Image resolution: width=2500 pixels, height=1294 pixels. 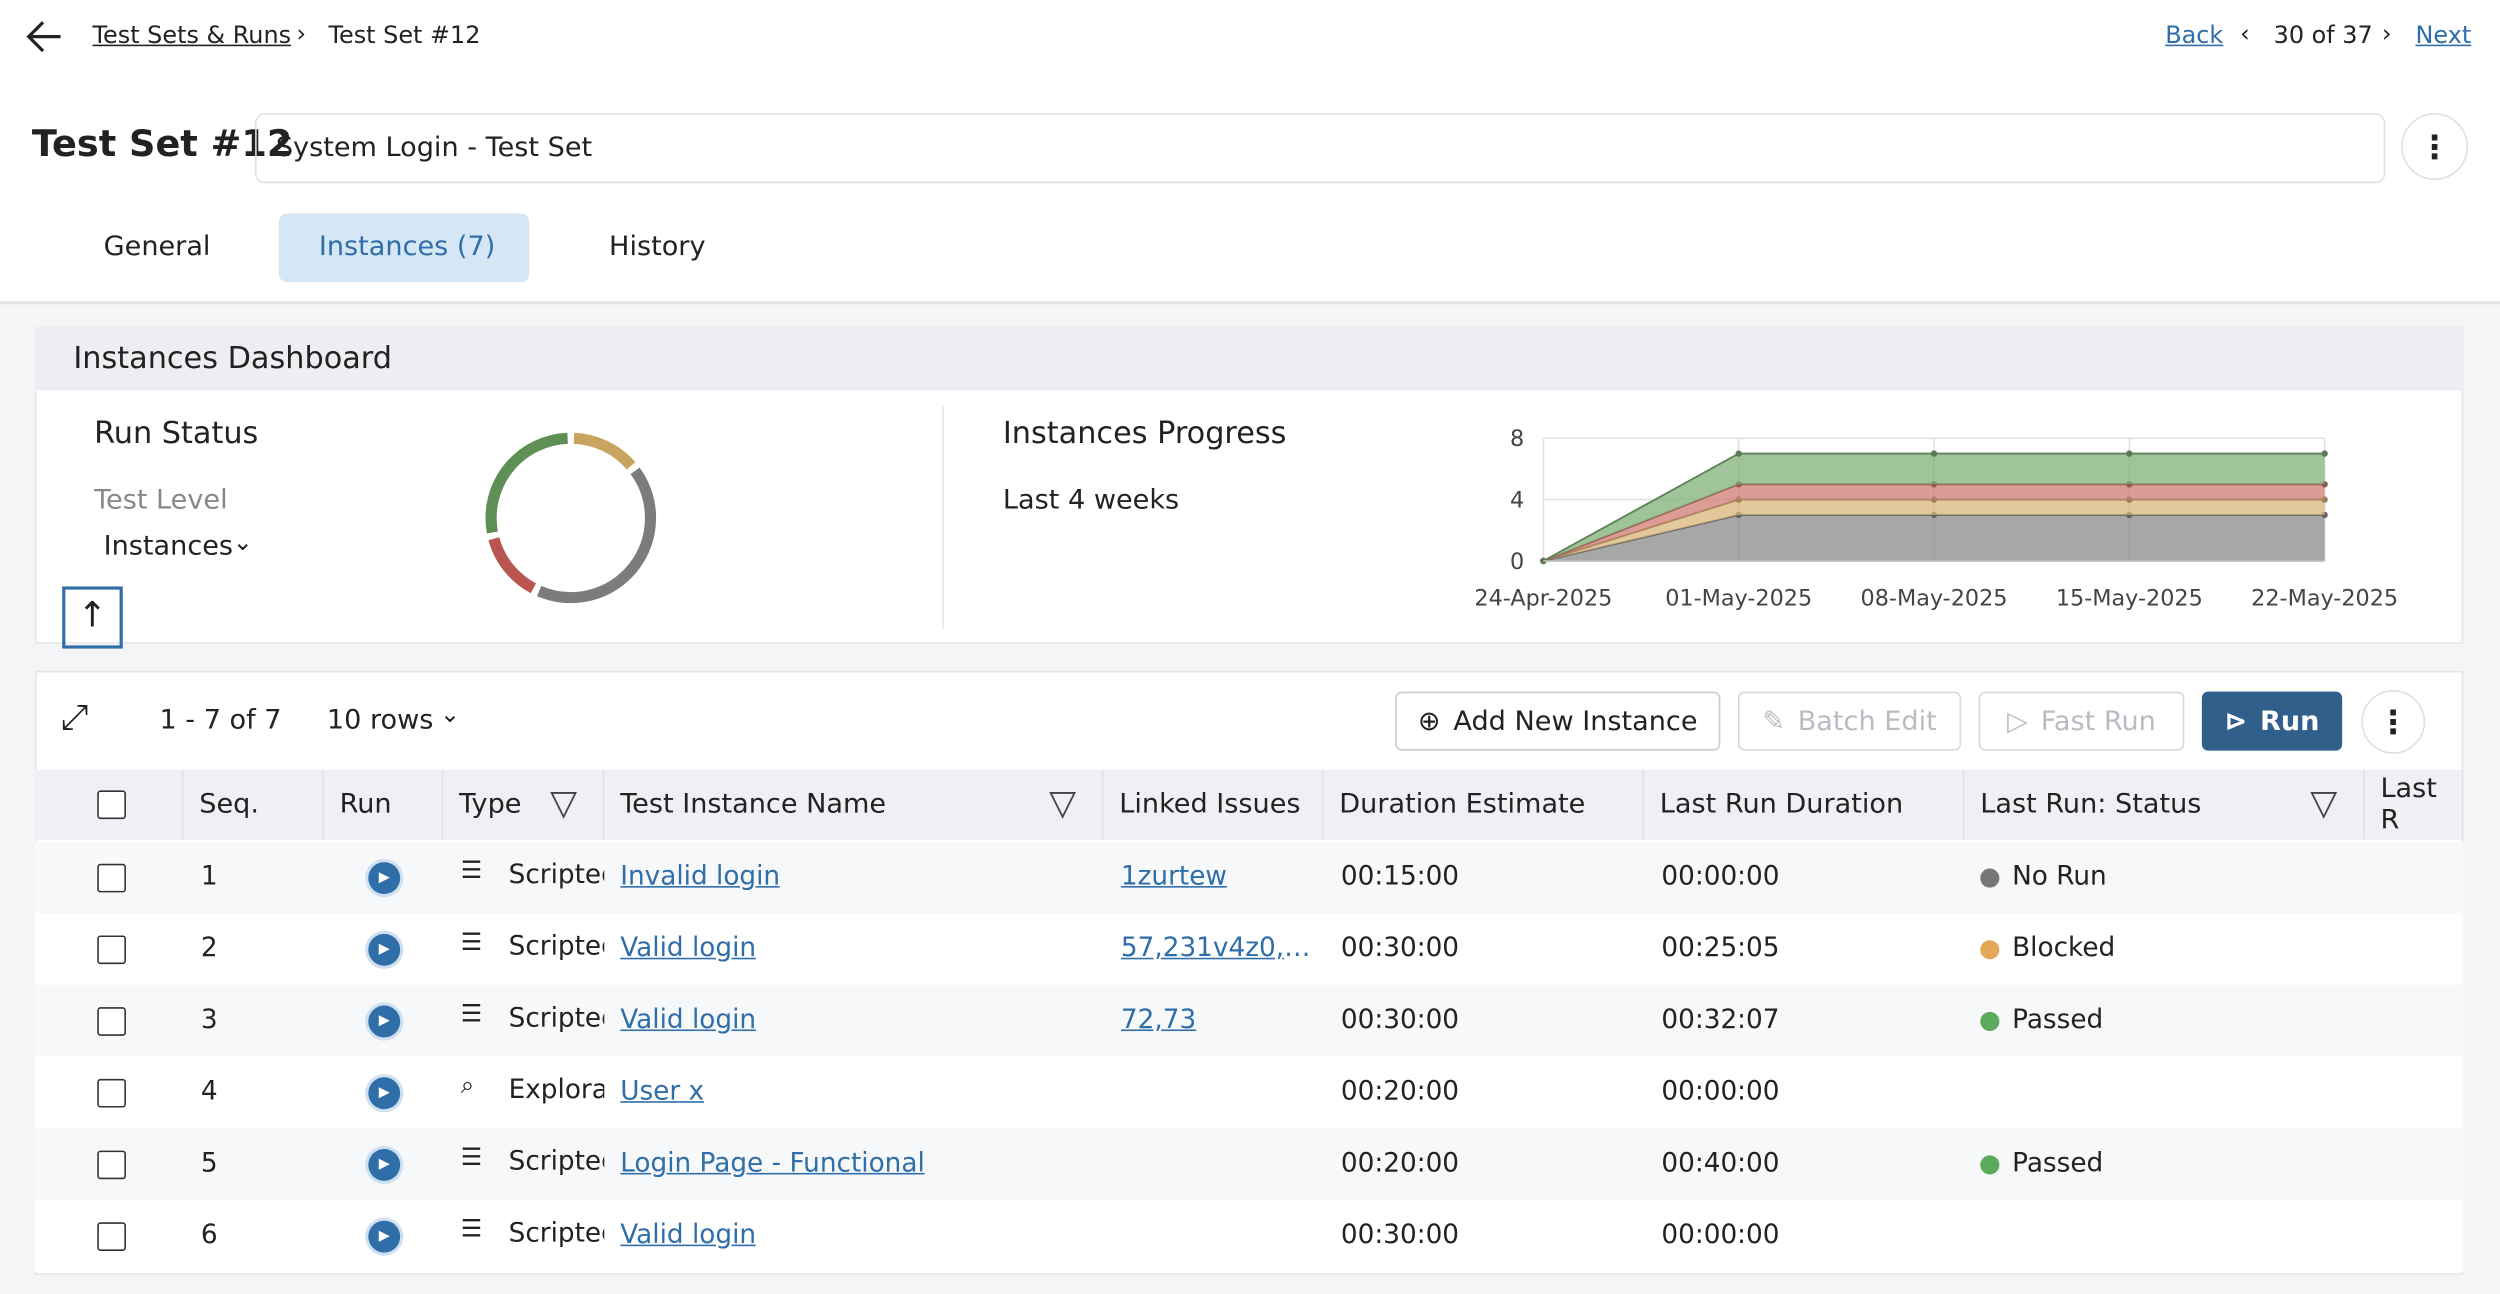 I want to click on header-cell: Linked Issues, so click(x=1213, y=804).